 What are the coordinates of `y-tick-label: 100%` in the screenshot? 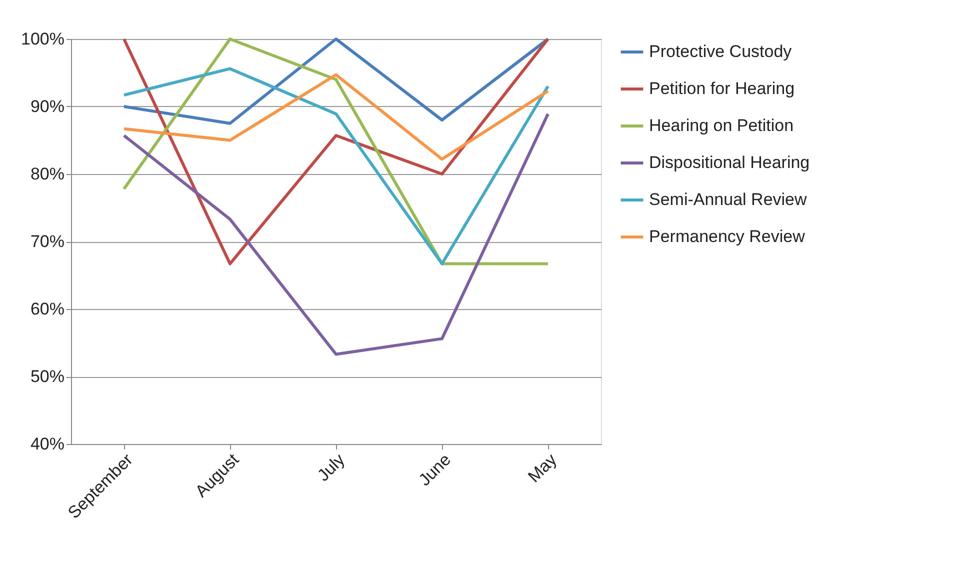 It's located at (42, 39).